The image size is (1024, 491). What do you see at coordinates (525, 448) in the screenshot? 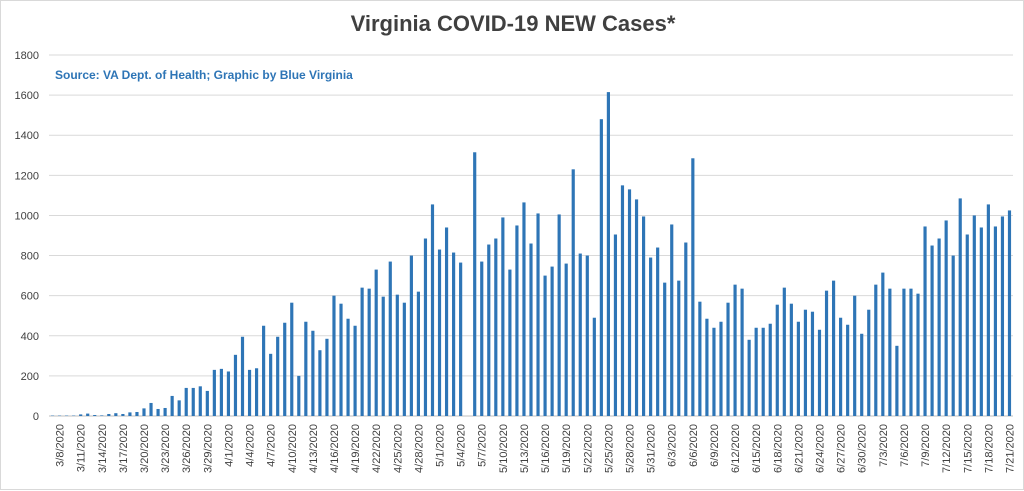
I see `x-tick-label: 5/13/2020` at bounding box center [525, 448].